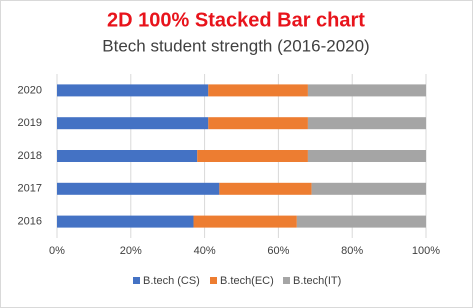 The width and height of the screenshot is (473, 308). I want to click on legend-label: B.tech (CS), so click(171, 281).